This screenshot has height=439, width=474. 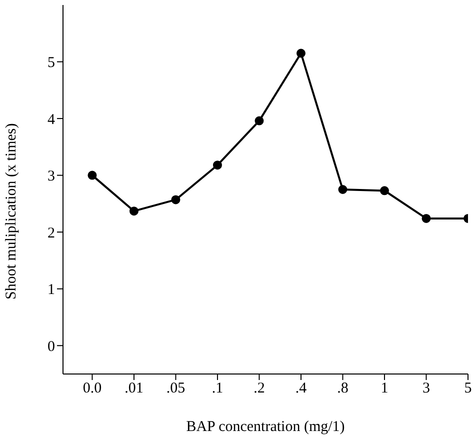 I want to click on x-tick-label: .4, so click(x=301, y=388).